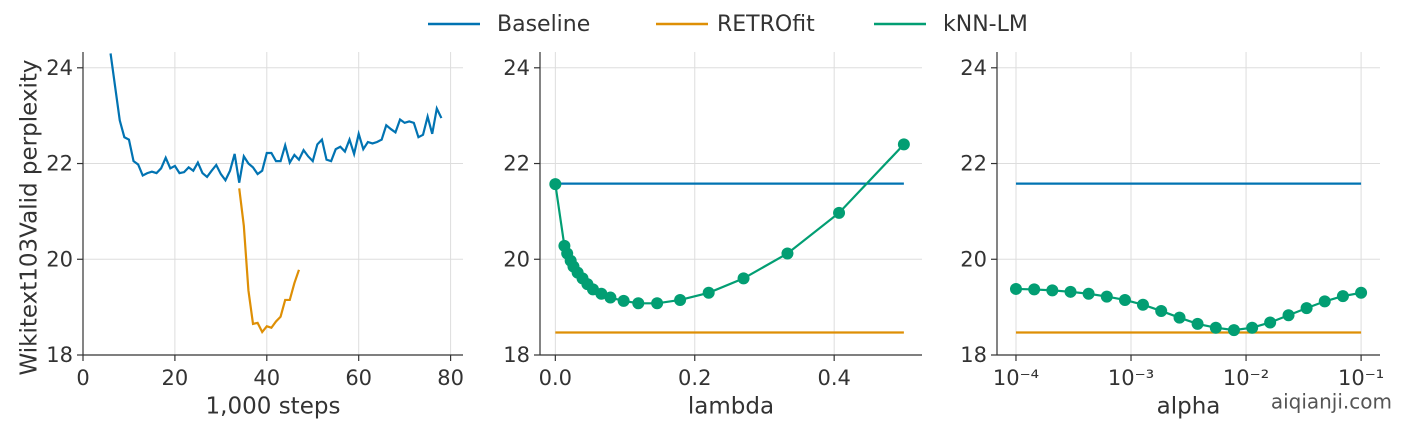 Image resolution: width=1401 pixels, height=423 pixels. I want to click on legend: Baseline RETROfit kNN-LM, so click(728, 24).